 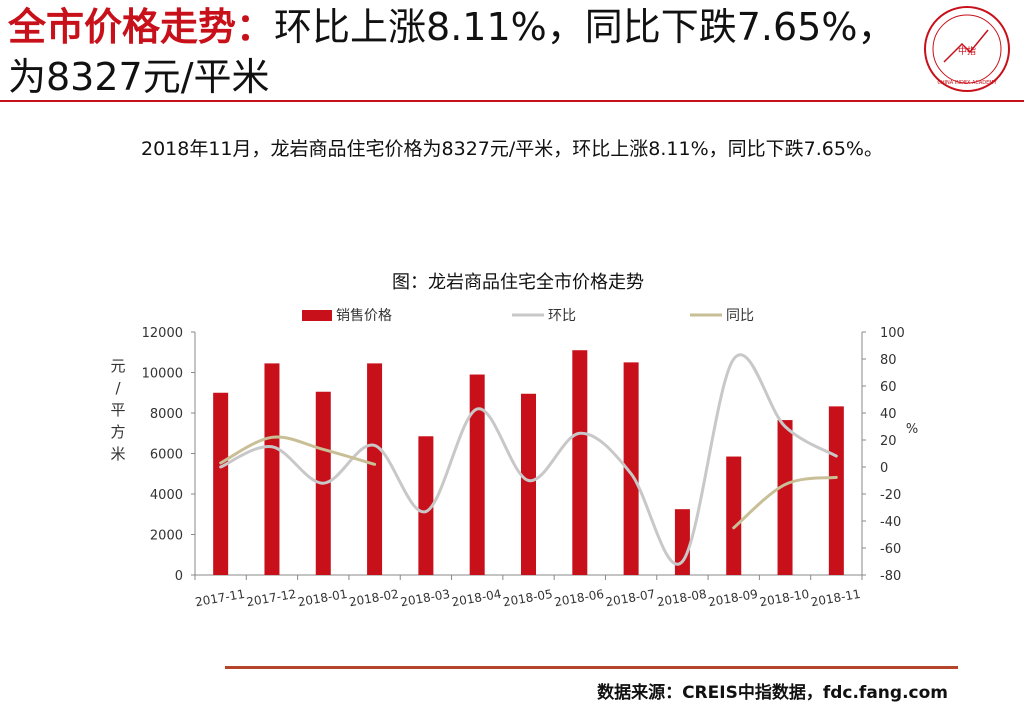 What do you see at coordinates (518, 282) in the screenshot?
I see `chart-title: 图：龙岩商品住宅全市价格走势` at bounding box center [518, 282].